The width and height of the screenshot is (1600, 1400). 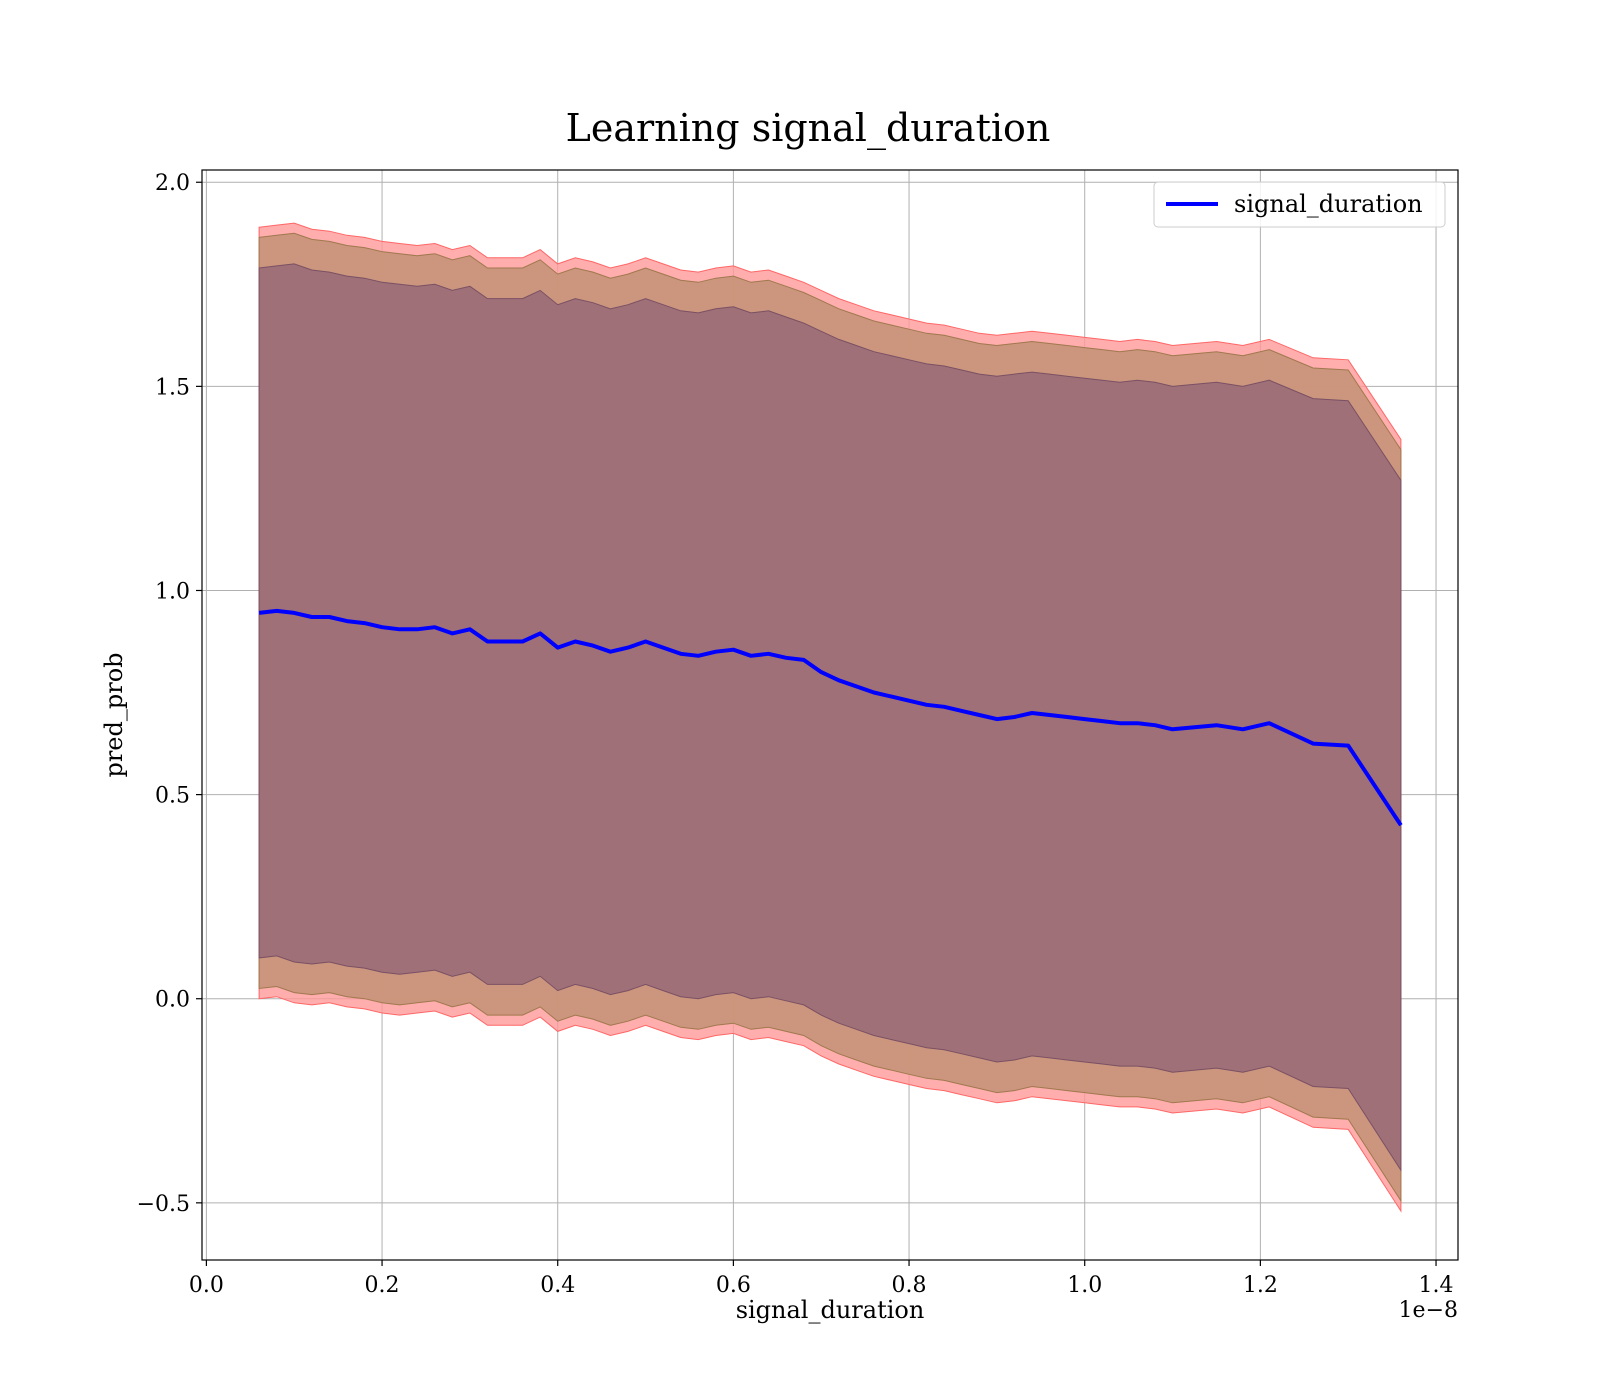 What do you see at coordinates (172, 796) in the screenshot?
I see `y-tick-label-2: 0.5` at bounding box center [172, 796].